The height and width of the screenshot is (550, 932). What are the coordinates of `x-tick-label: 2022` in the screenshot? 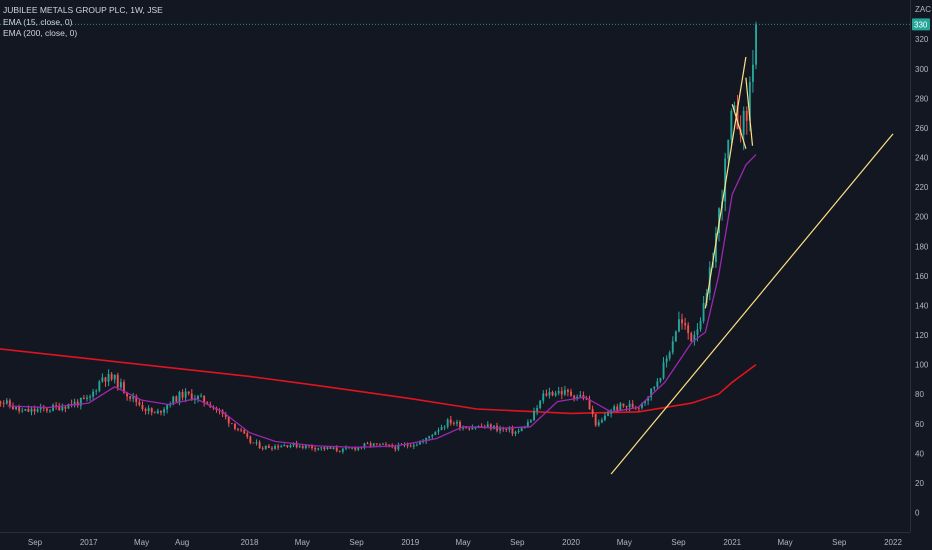 It's located at (893, 542).